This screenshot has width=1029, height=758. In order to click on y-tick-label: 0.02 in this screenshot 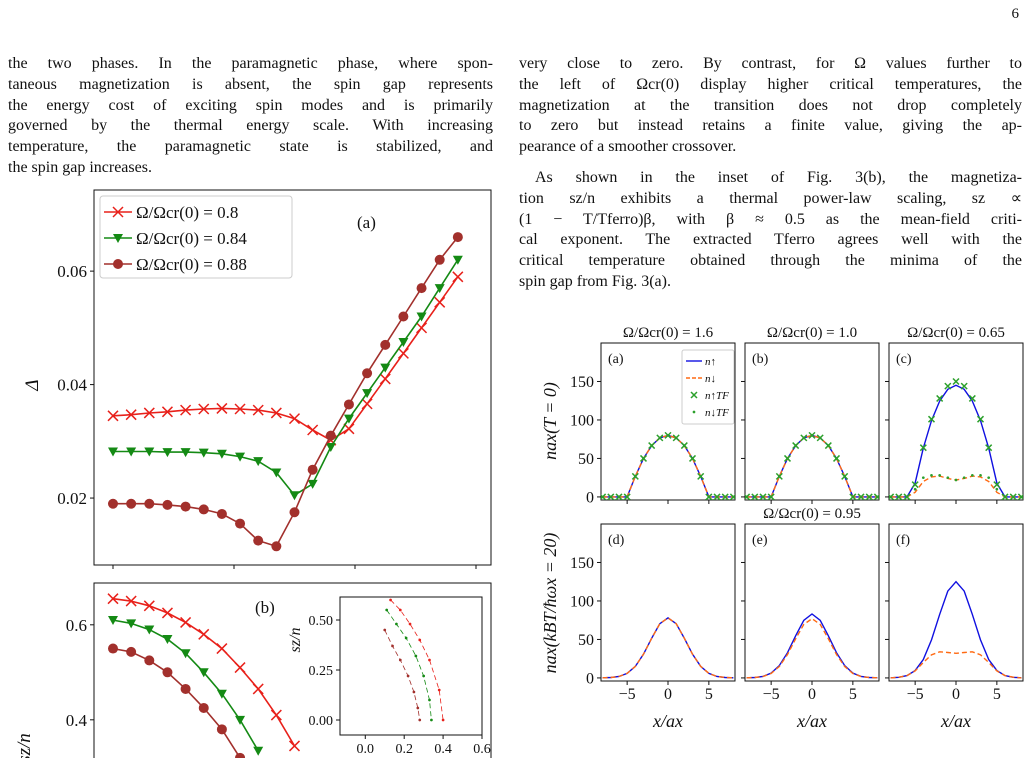, I will do `click(72, 498)`.